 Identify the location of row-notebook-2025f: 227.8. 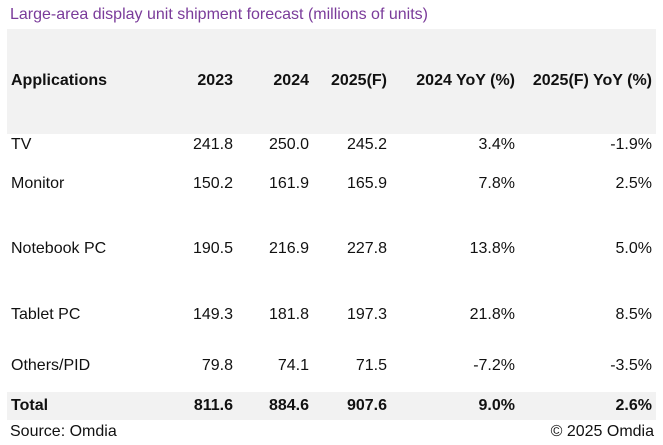
(366, 248).